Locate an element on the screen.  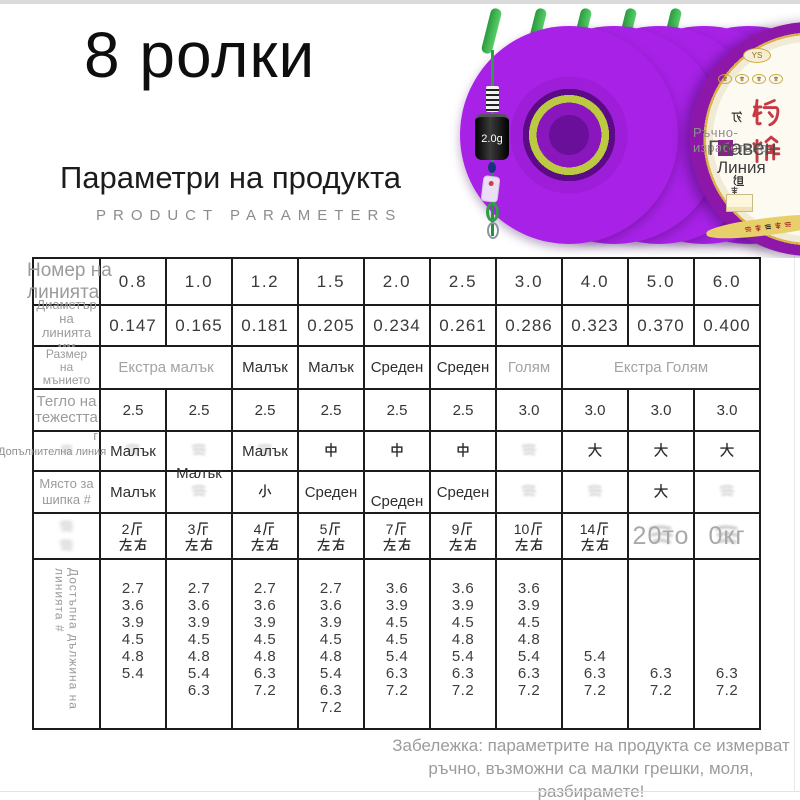
size-cell: Среден is located at coordinates (463, 367).